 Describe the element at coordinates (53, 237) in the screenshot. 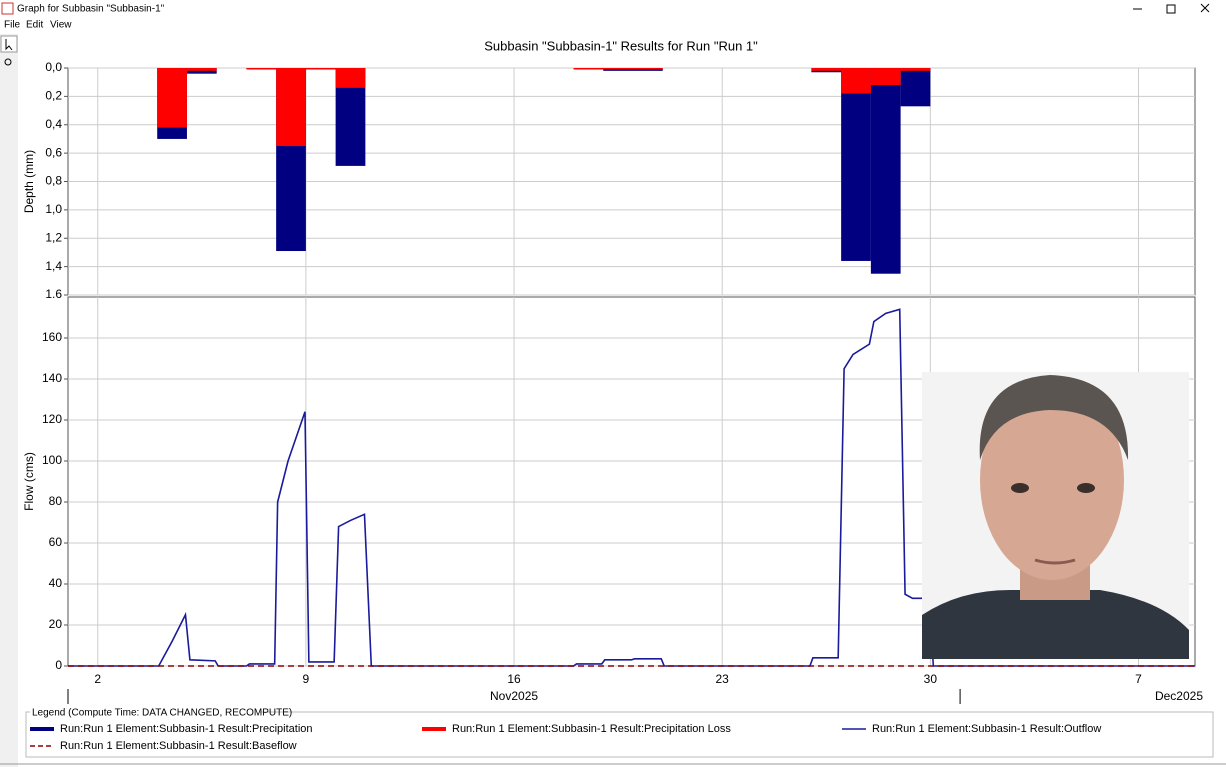

I see `y-tick-label: 1,2` at that location.